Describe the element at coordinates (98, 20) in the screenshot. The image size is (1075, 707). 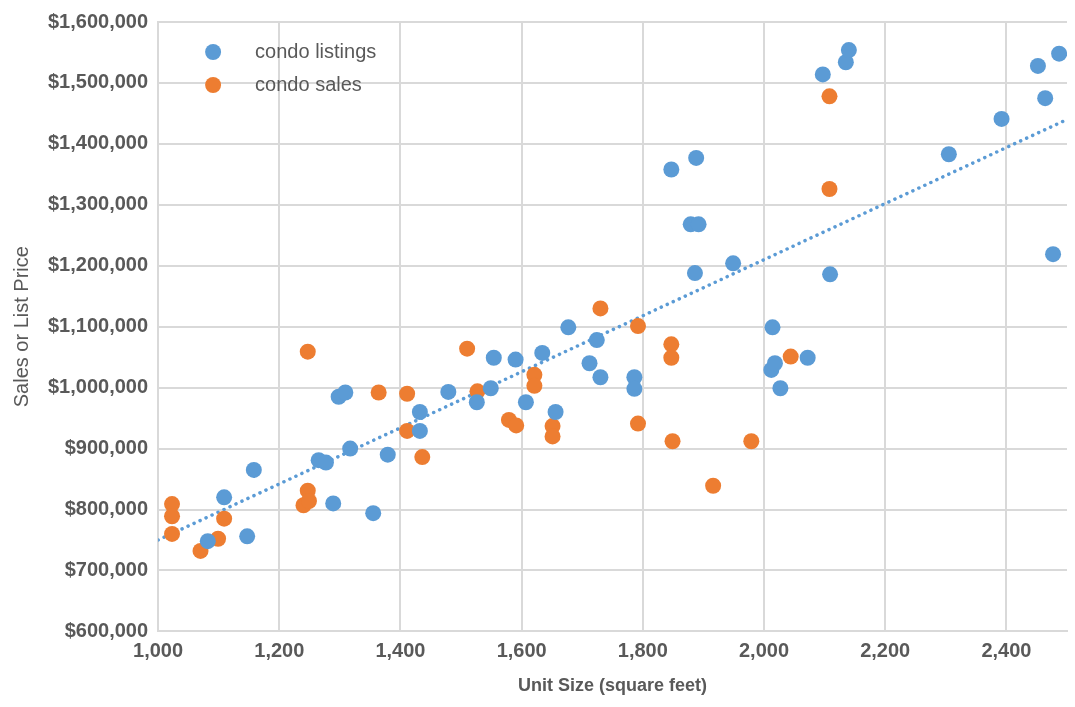
I see `y-tick-label: $1,600,000` at that location.